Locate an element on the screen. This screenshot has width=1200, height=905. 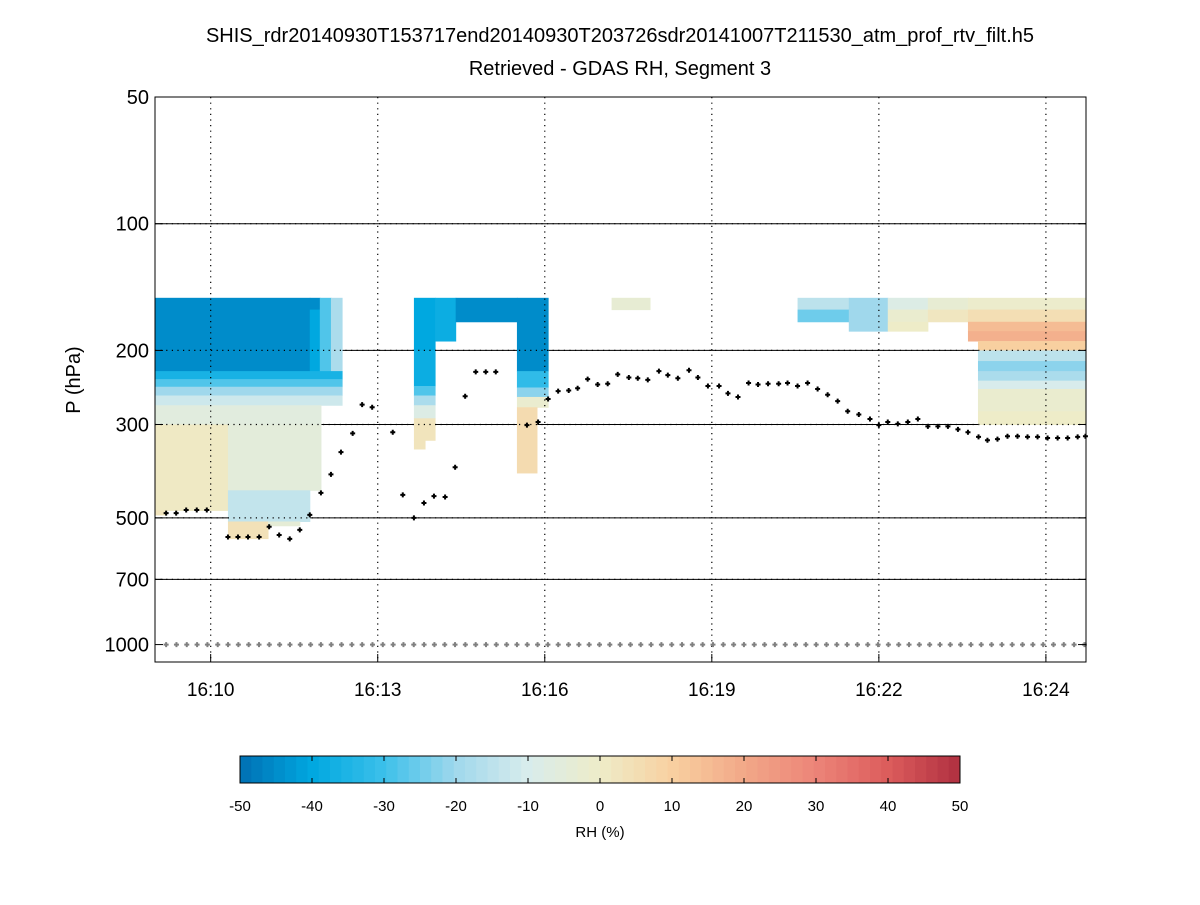
y-tick-label: 50 is located at coordinates (138, 98).